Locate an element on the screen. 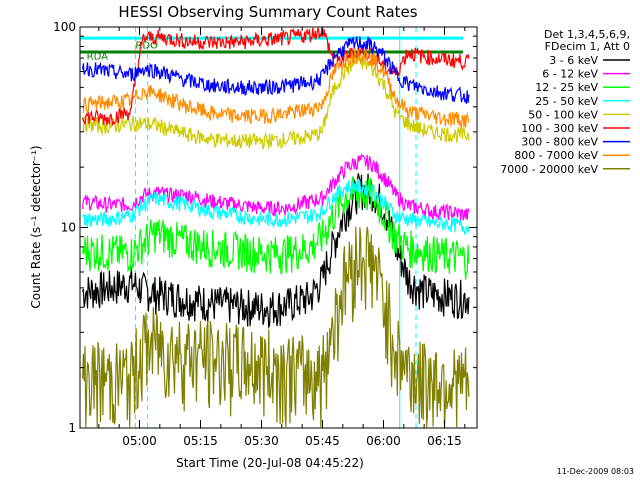 Image resolution: width=640 pixels, height=480 pixels. x-tick-label: 05:45 is located at coordinates (322, 441).